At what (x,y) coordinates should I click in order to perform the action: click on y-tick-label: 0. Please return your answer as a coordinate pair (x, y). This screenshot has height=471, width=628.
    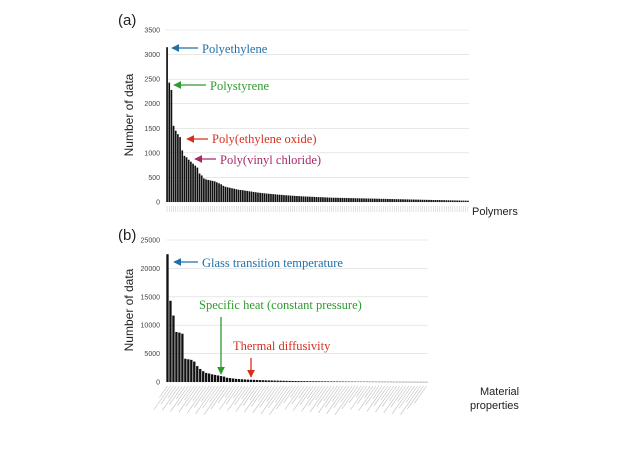
    Looking at the image, I should click on (158, 383).